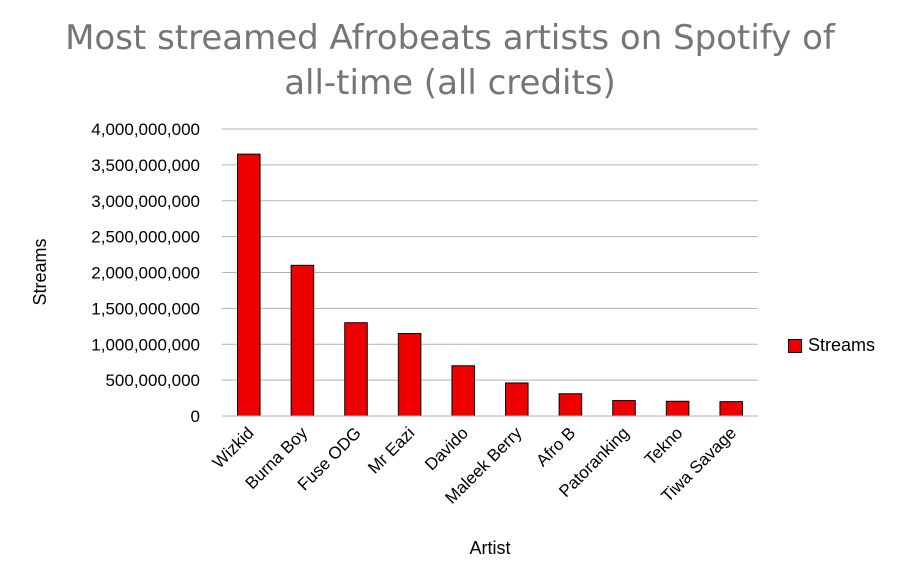 This screenshot has width=900, height=583. I want to click on y-tick-label: 2,500,000,000, so click(145, 237).